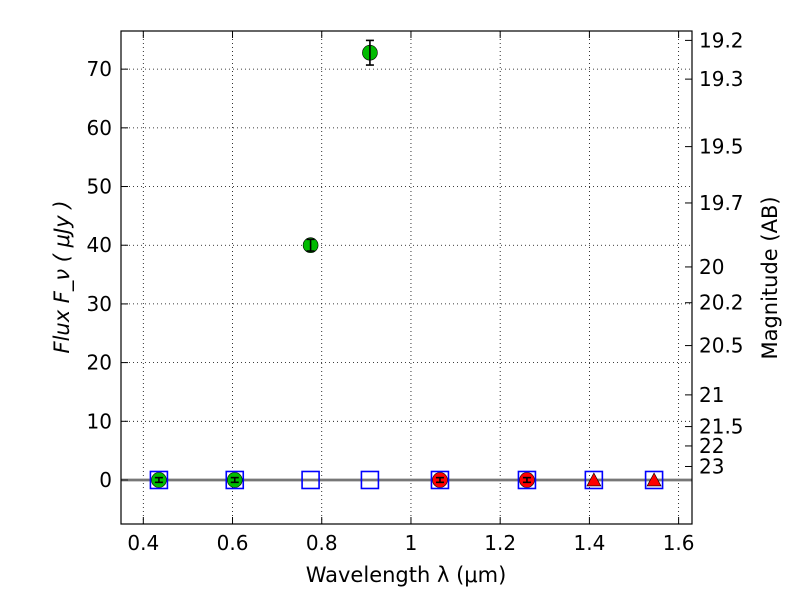  Describe the element at coordinates (99, 245) in the screenshot. I see `y-tick-label: 40` at that location.